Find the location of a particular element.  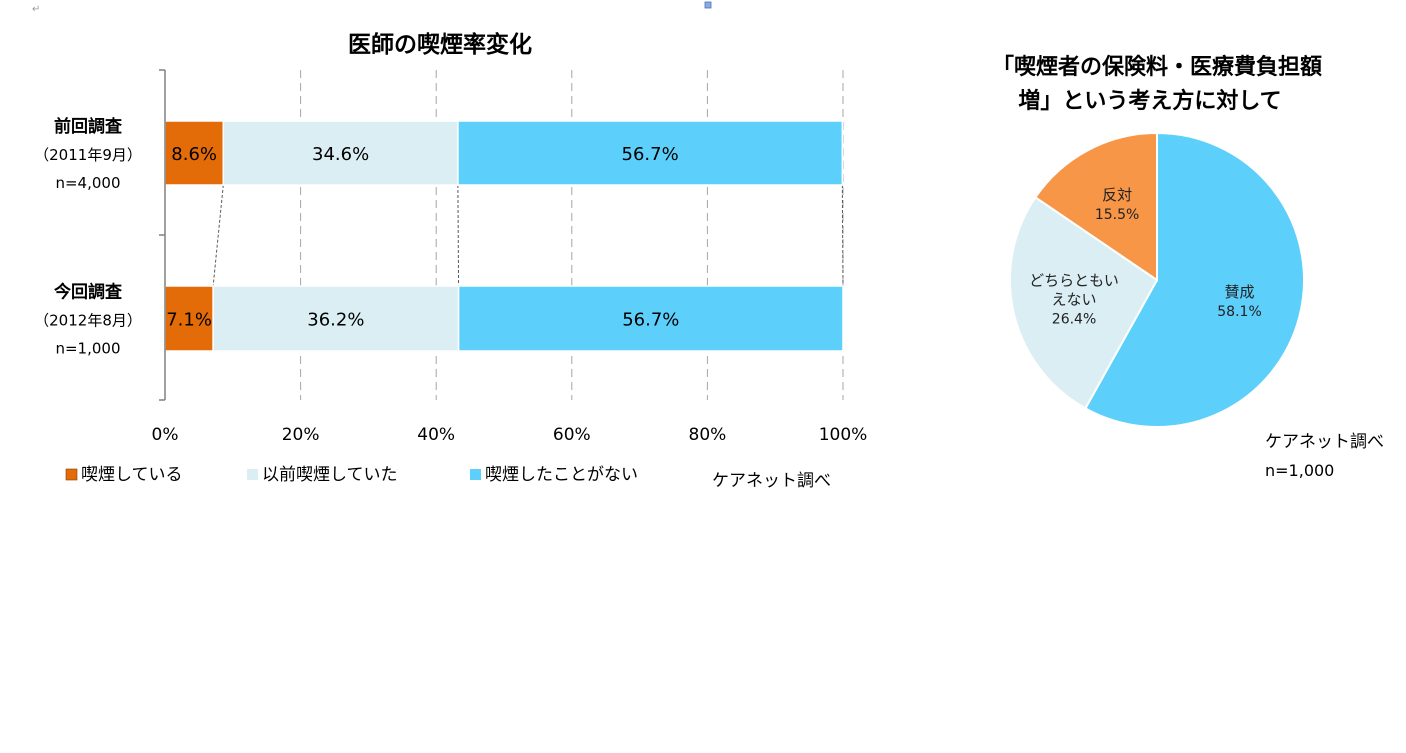

series-connector-lines is located at coordinates (528, 235).